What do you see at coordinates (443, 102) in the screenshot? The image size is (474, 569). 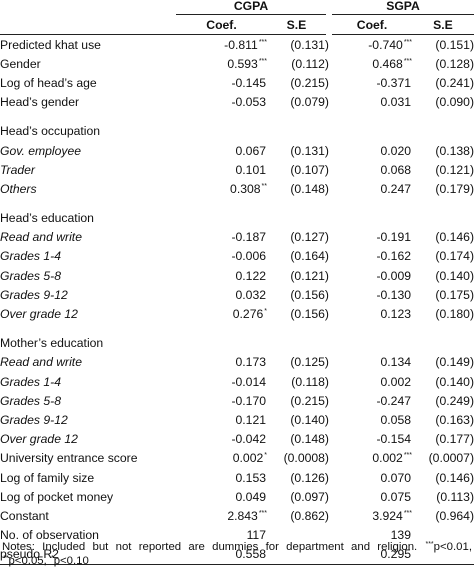 I see `sgpa-se-cell: (0.090)` at bounding box center [443, 102].